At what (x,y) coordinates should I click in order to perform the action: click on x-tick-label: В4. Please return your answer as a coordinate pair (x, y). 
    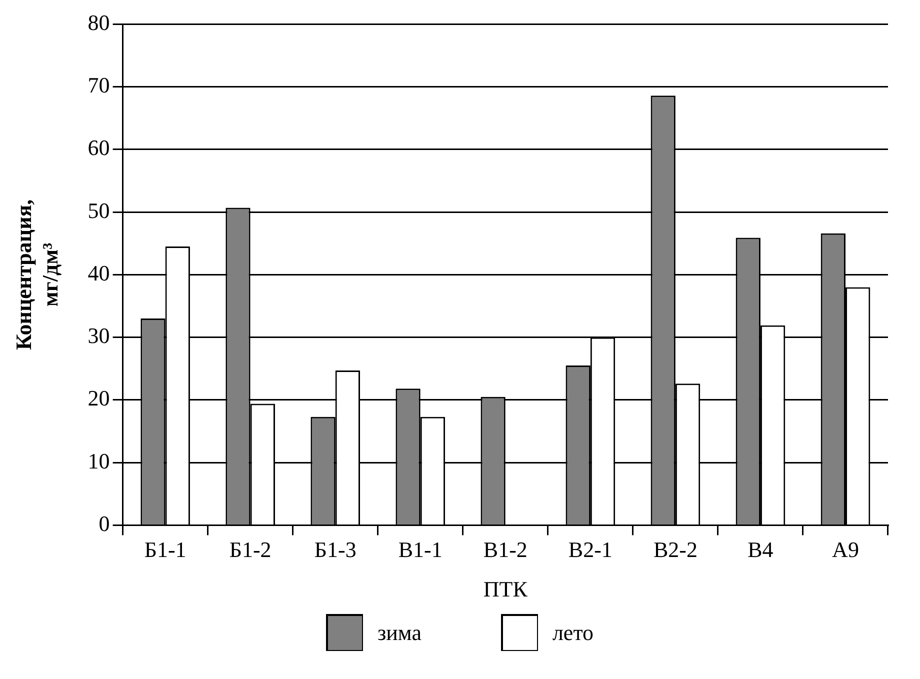
    Looking at the image, I should click on (761, 549).